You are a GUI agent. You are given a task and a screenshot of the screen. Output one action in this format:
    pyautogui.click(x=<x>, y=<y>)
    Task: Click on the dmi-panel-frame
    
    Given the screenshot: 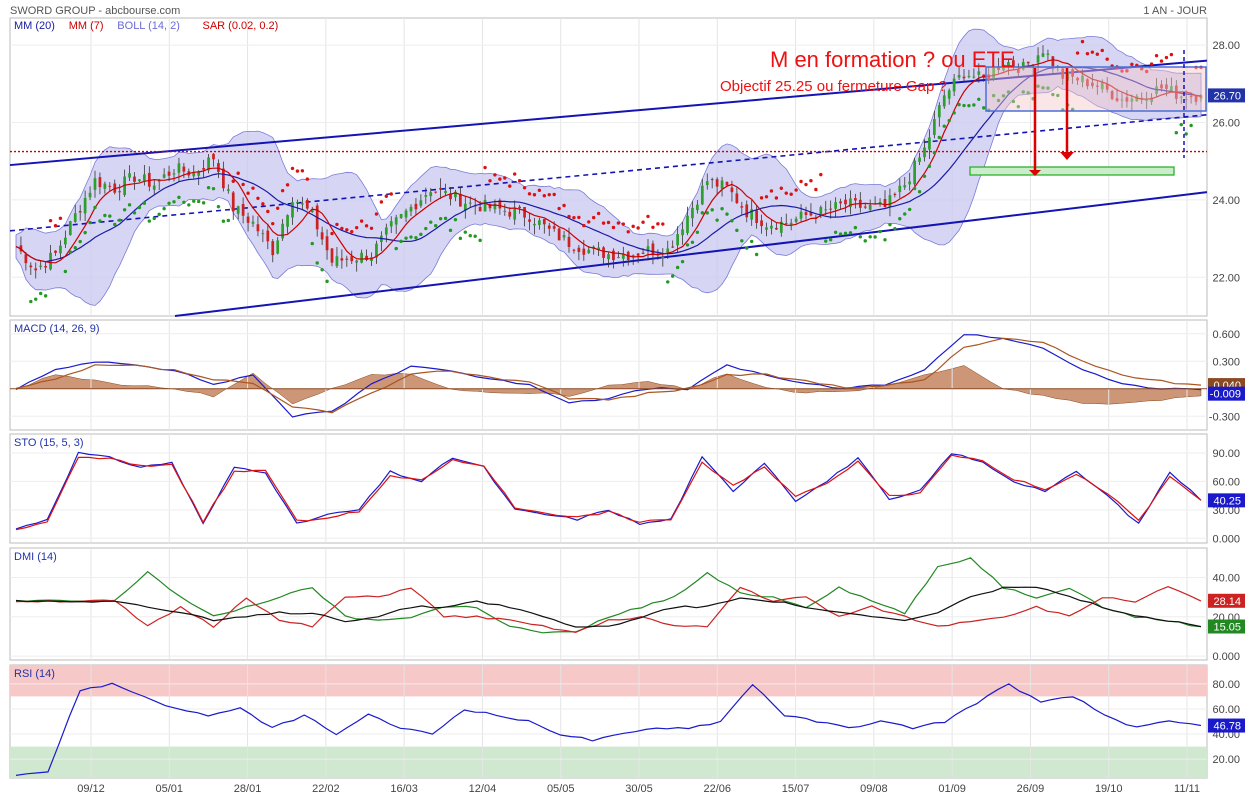 What is the action you would take?
    pyautogui.click(x=608, y=604)
    